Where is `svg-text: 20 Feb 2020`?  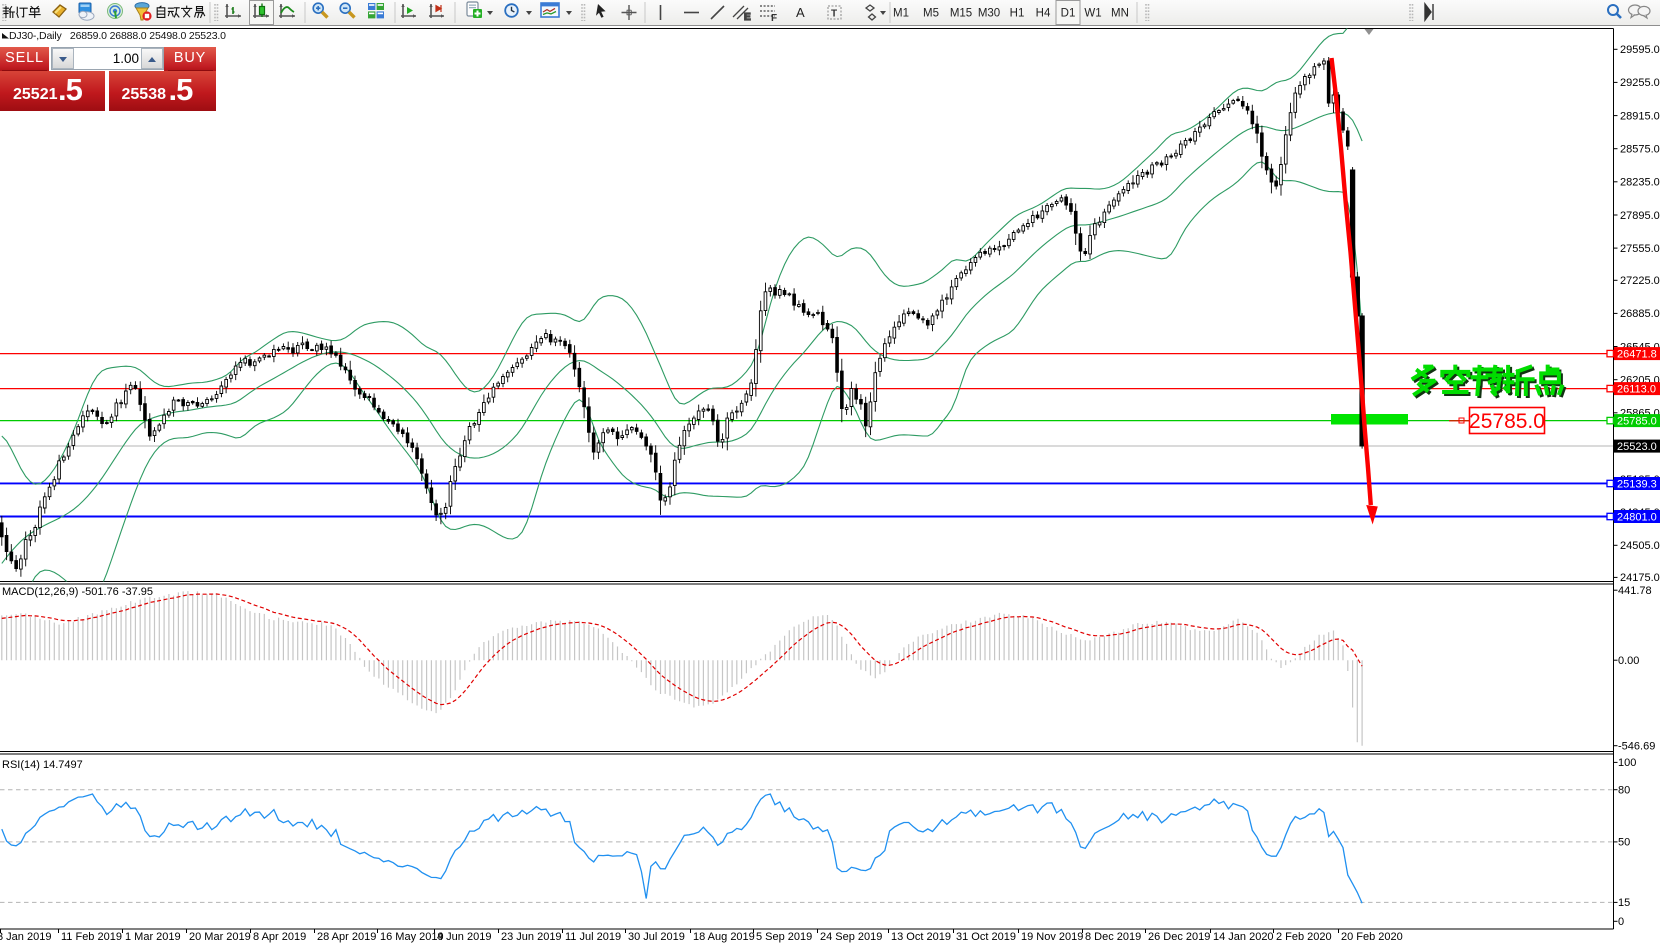 svg-text: 20 Feb 2020 is located at coordinates (1372, 937).